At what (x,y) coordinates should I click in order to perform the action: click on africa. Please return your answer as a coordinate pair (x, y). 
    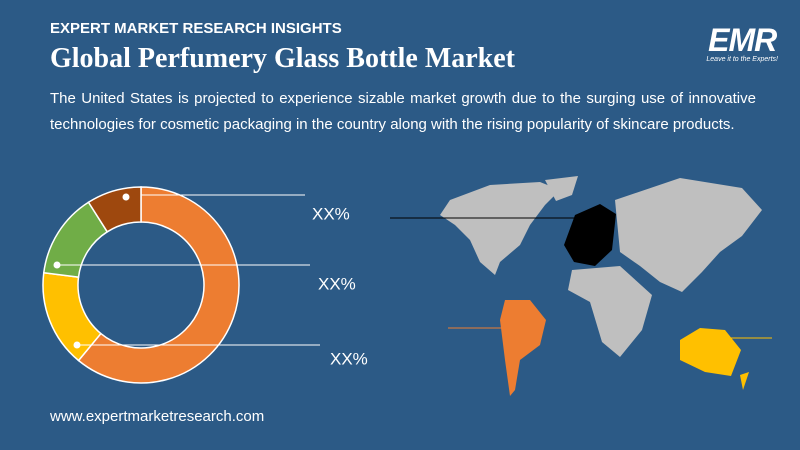
    Looking at the image, I should click on (610, 311).